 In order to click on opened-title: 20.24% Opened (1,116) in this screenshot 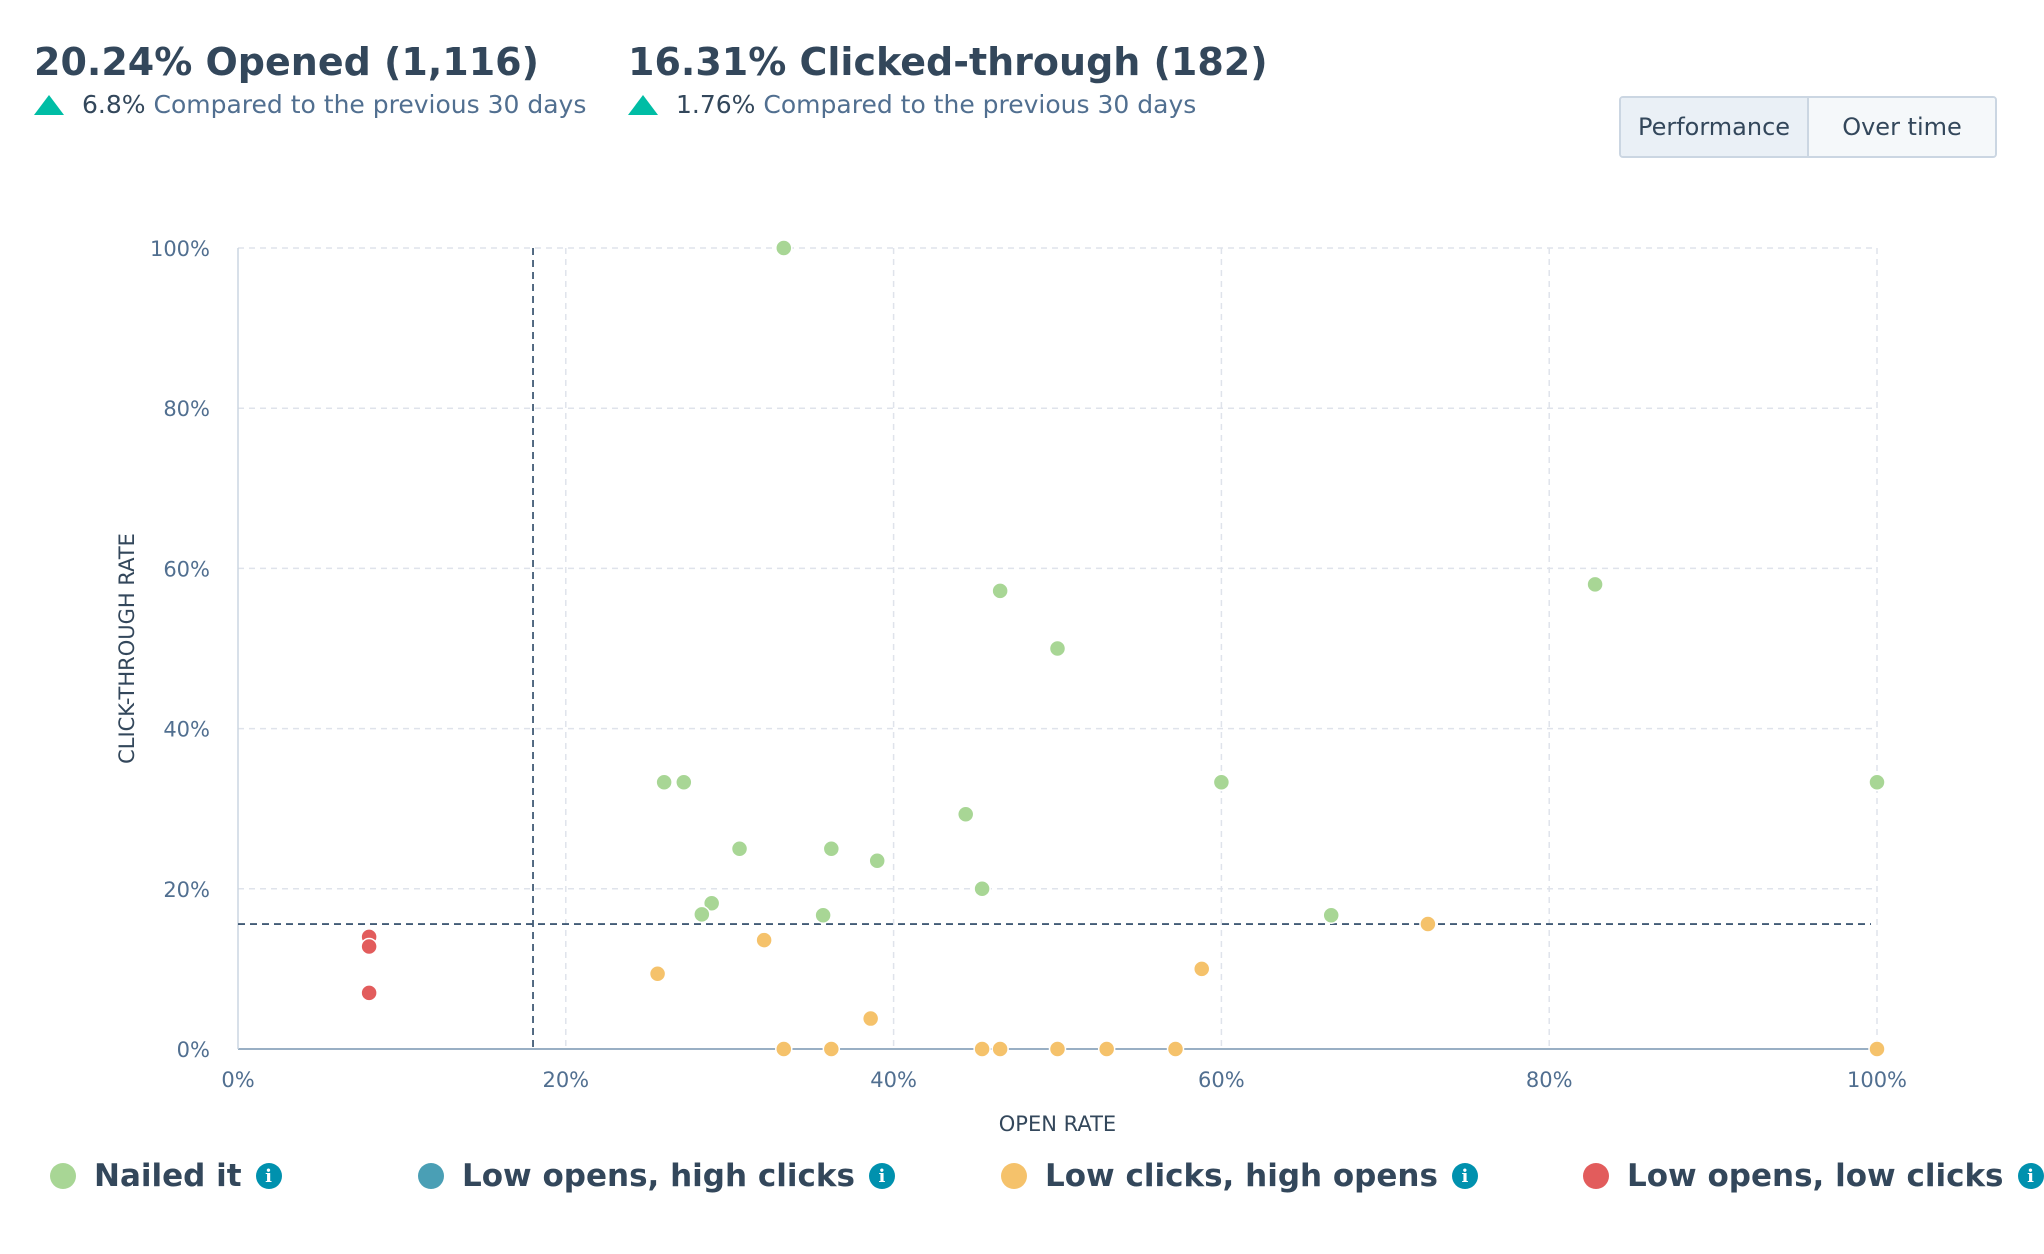, I will do `click(286, 62)`.